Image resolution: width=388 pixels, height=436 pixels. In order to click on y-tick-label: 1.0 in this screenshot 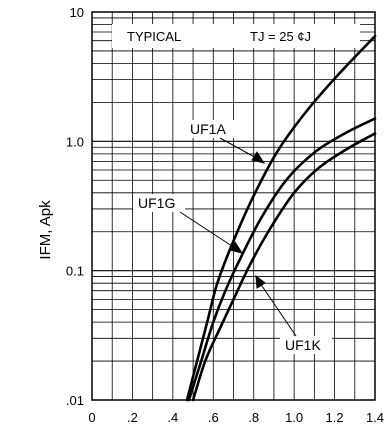, I will do `click(75, 141)`.